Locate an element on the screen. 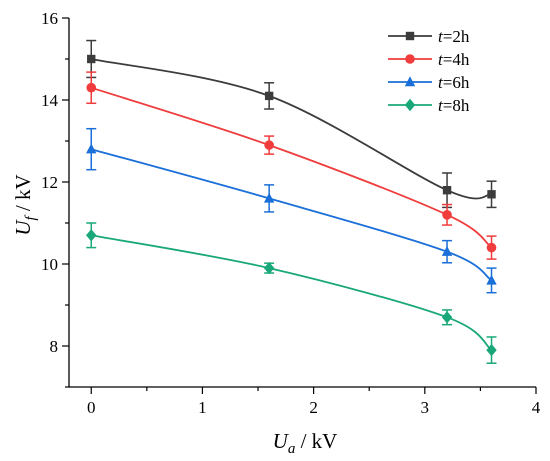 Image resolution: width=550 pixels, height=461 pixels. legend-item: t=8h is located at coordinates (429, 105).